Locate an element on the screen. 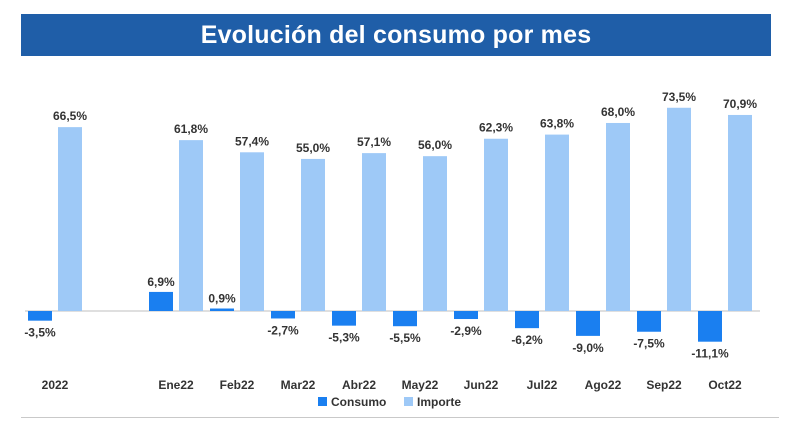 The width and height of the screenshot is (798, 434). bottom-divider is located at coordinates (400, 417).